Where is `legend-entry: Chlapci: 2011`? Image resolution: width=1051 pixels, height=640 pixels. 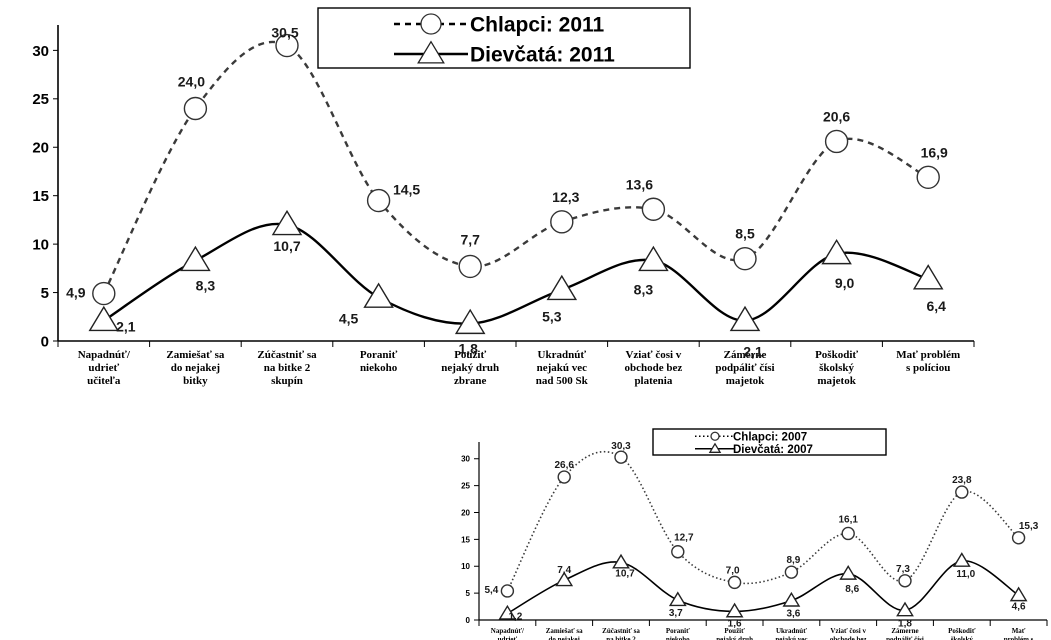
legend-entry: Chlapci: 2011 is located at coordinates (537, 25).